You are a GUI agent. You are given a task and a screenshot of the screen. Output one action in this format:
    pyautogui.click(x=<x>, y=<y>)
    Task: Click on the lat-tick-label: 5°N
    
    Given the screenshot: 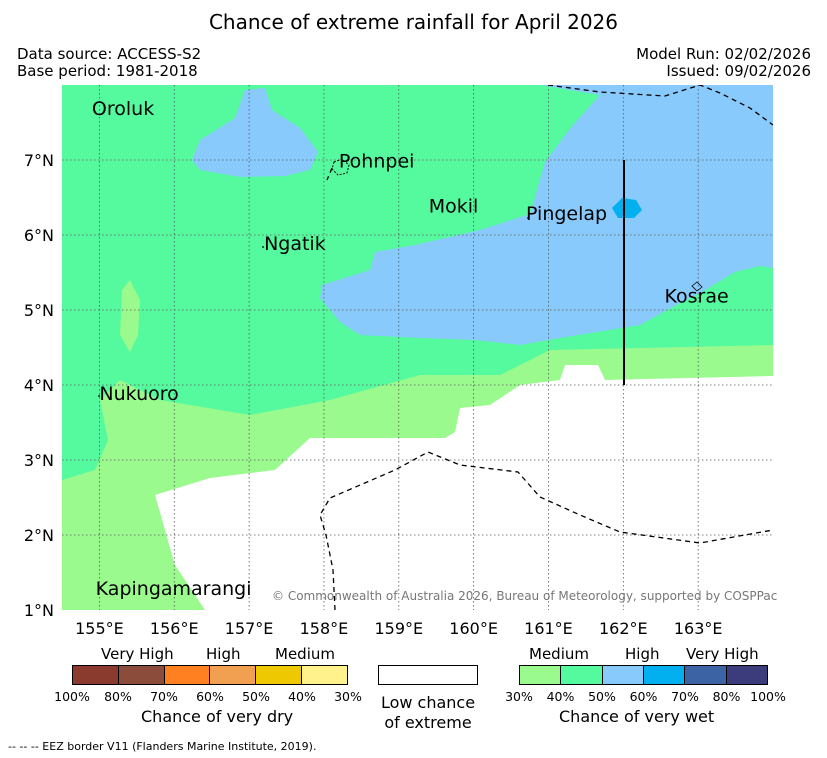 What is the action you would take?
    pyautogui.click(x=39, y=310)
    